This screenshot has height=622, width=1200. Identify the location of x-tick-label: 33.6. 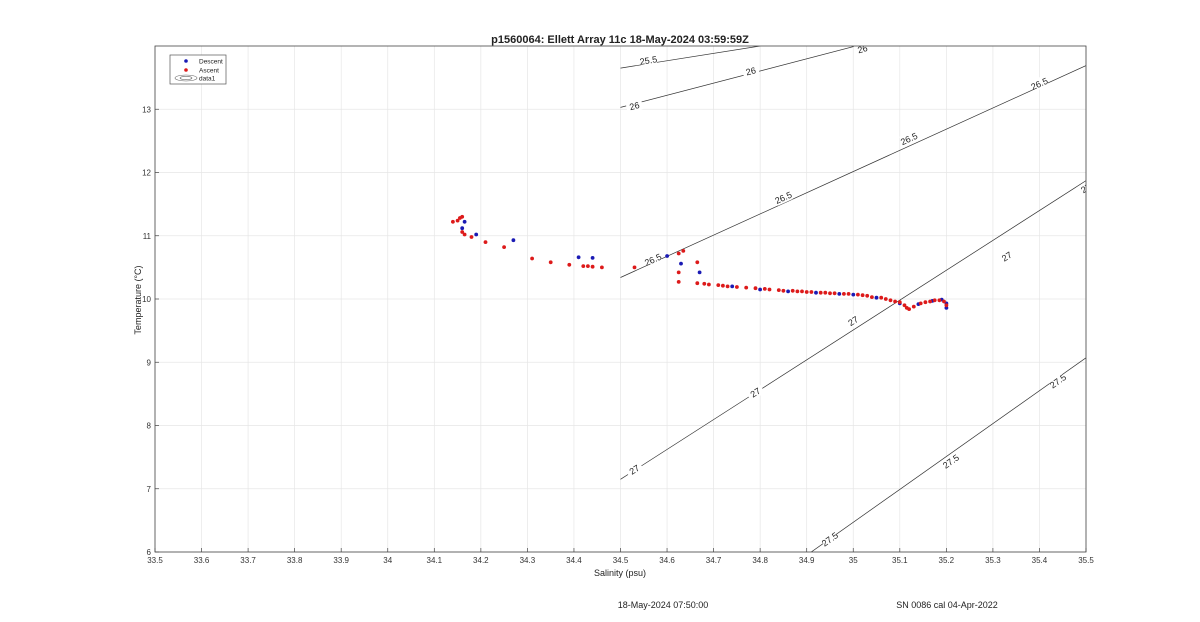
(202, 560).